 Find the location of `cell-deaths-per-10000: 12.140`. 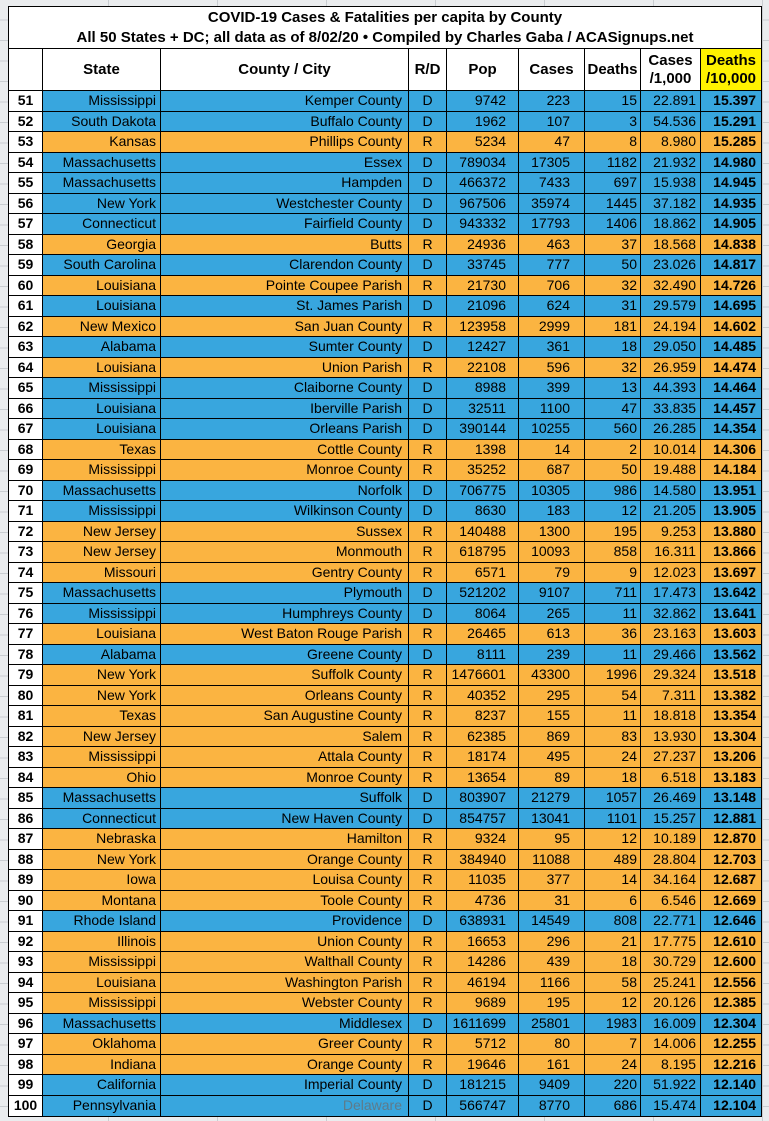

cell-deaths-per-10000: 12.140 is located at coordinates (731, 1085).